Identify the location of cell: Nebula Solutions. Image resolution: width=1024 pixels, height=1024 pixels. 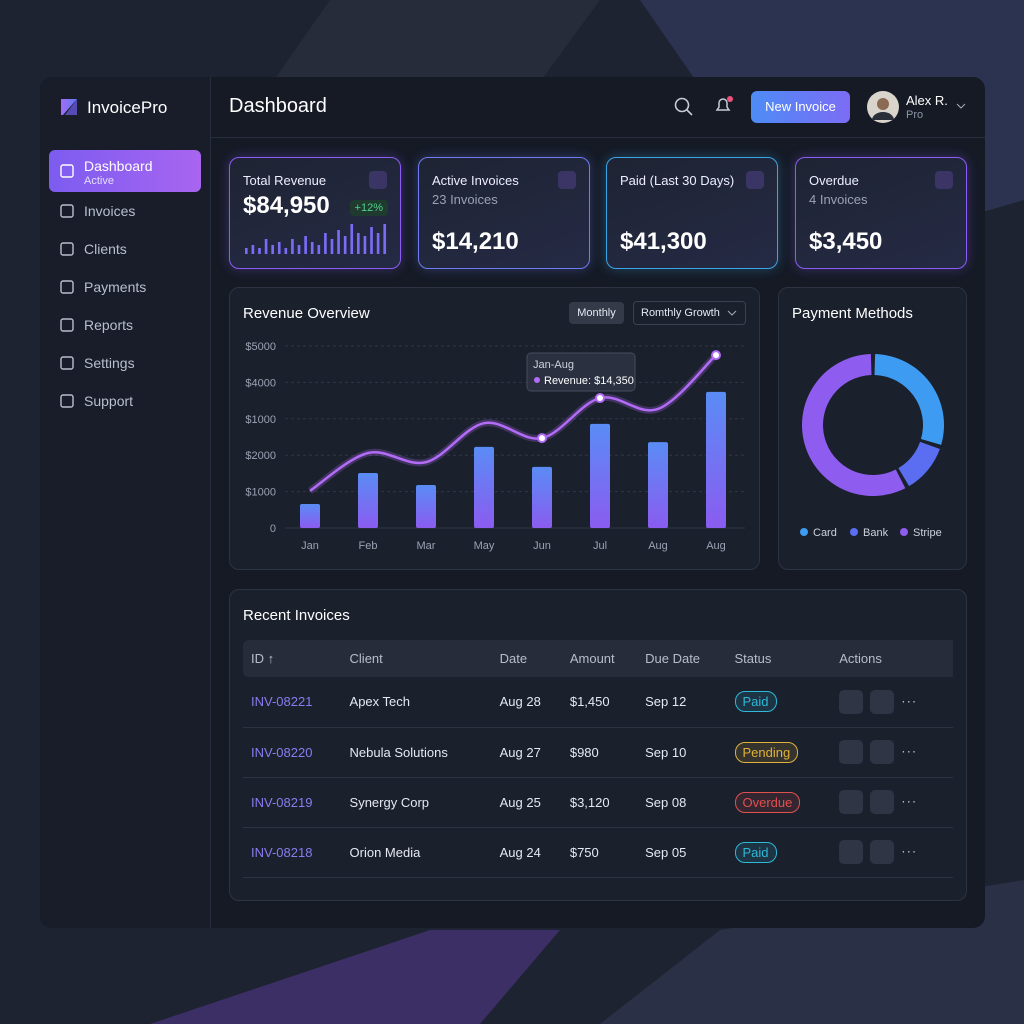
(398, 752).